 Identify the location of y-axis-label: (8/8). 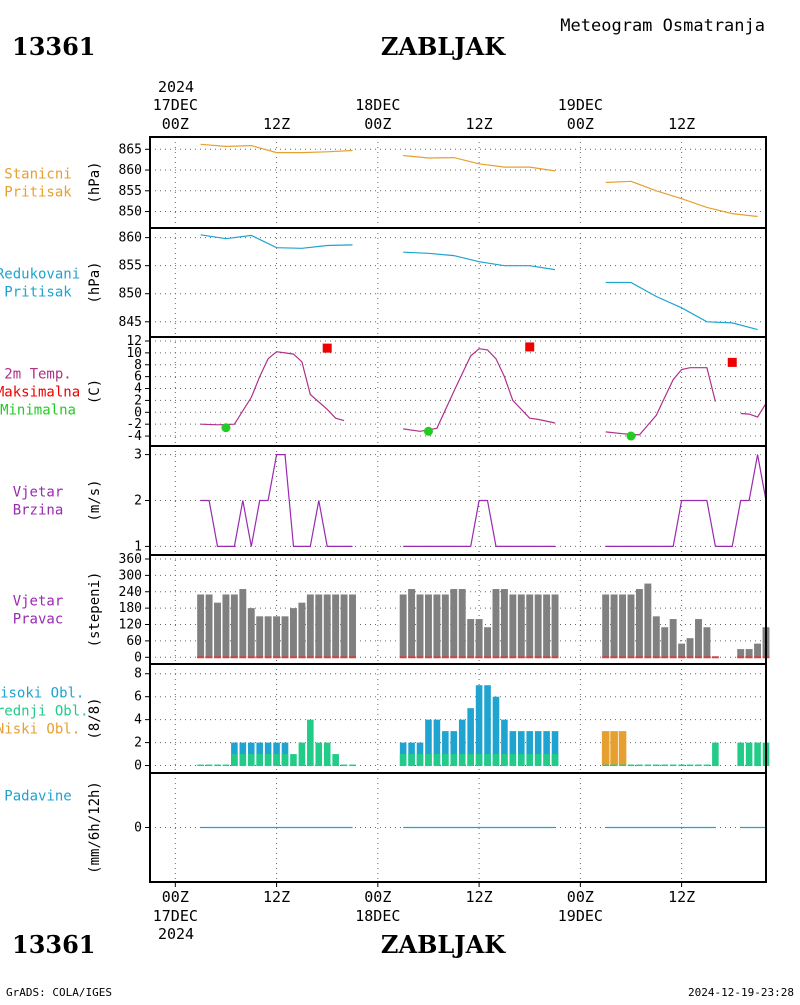
(95, 718).